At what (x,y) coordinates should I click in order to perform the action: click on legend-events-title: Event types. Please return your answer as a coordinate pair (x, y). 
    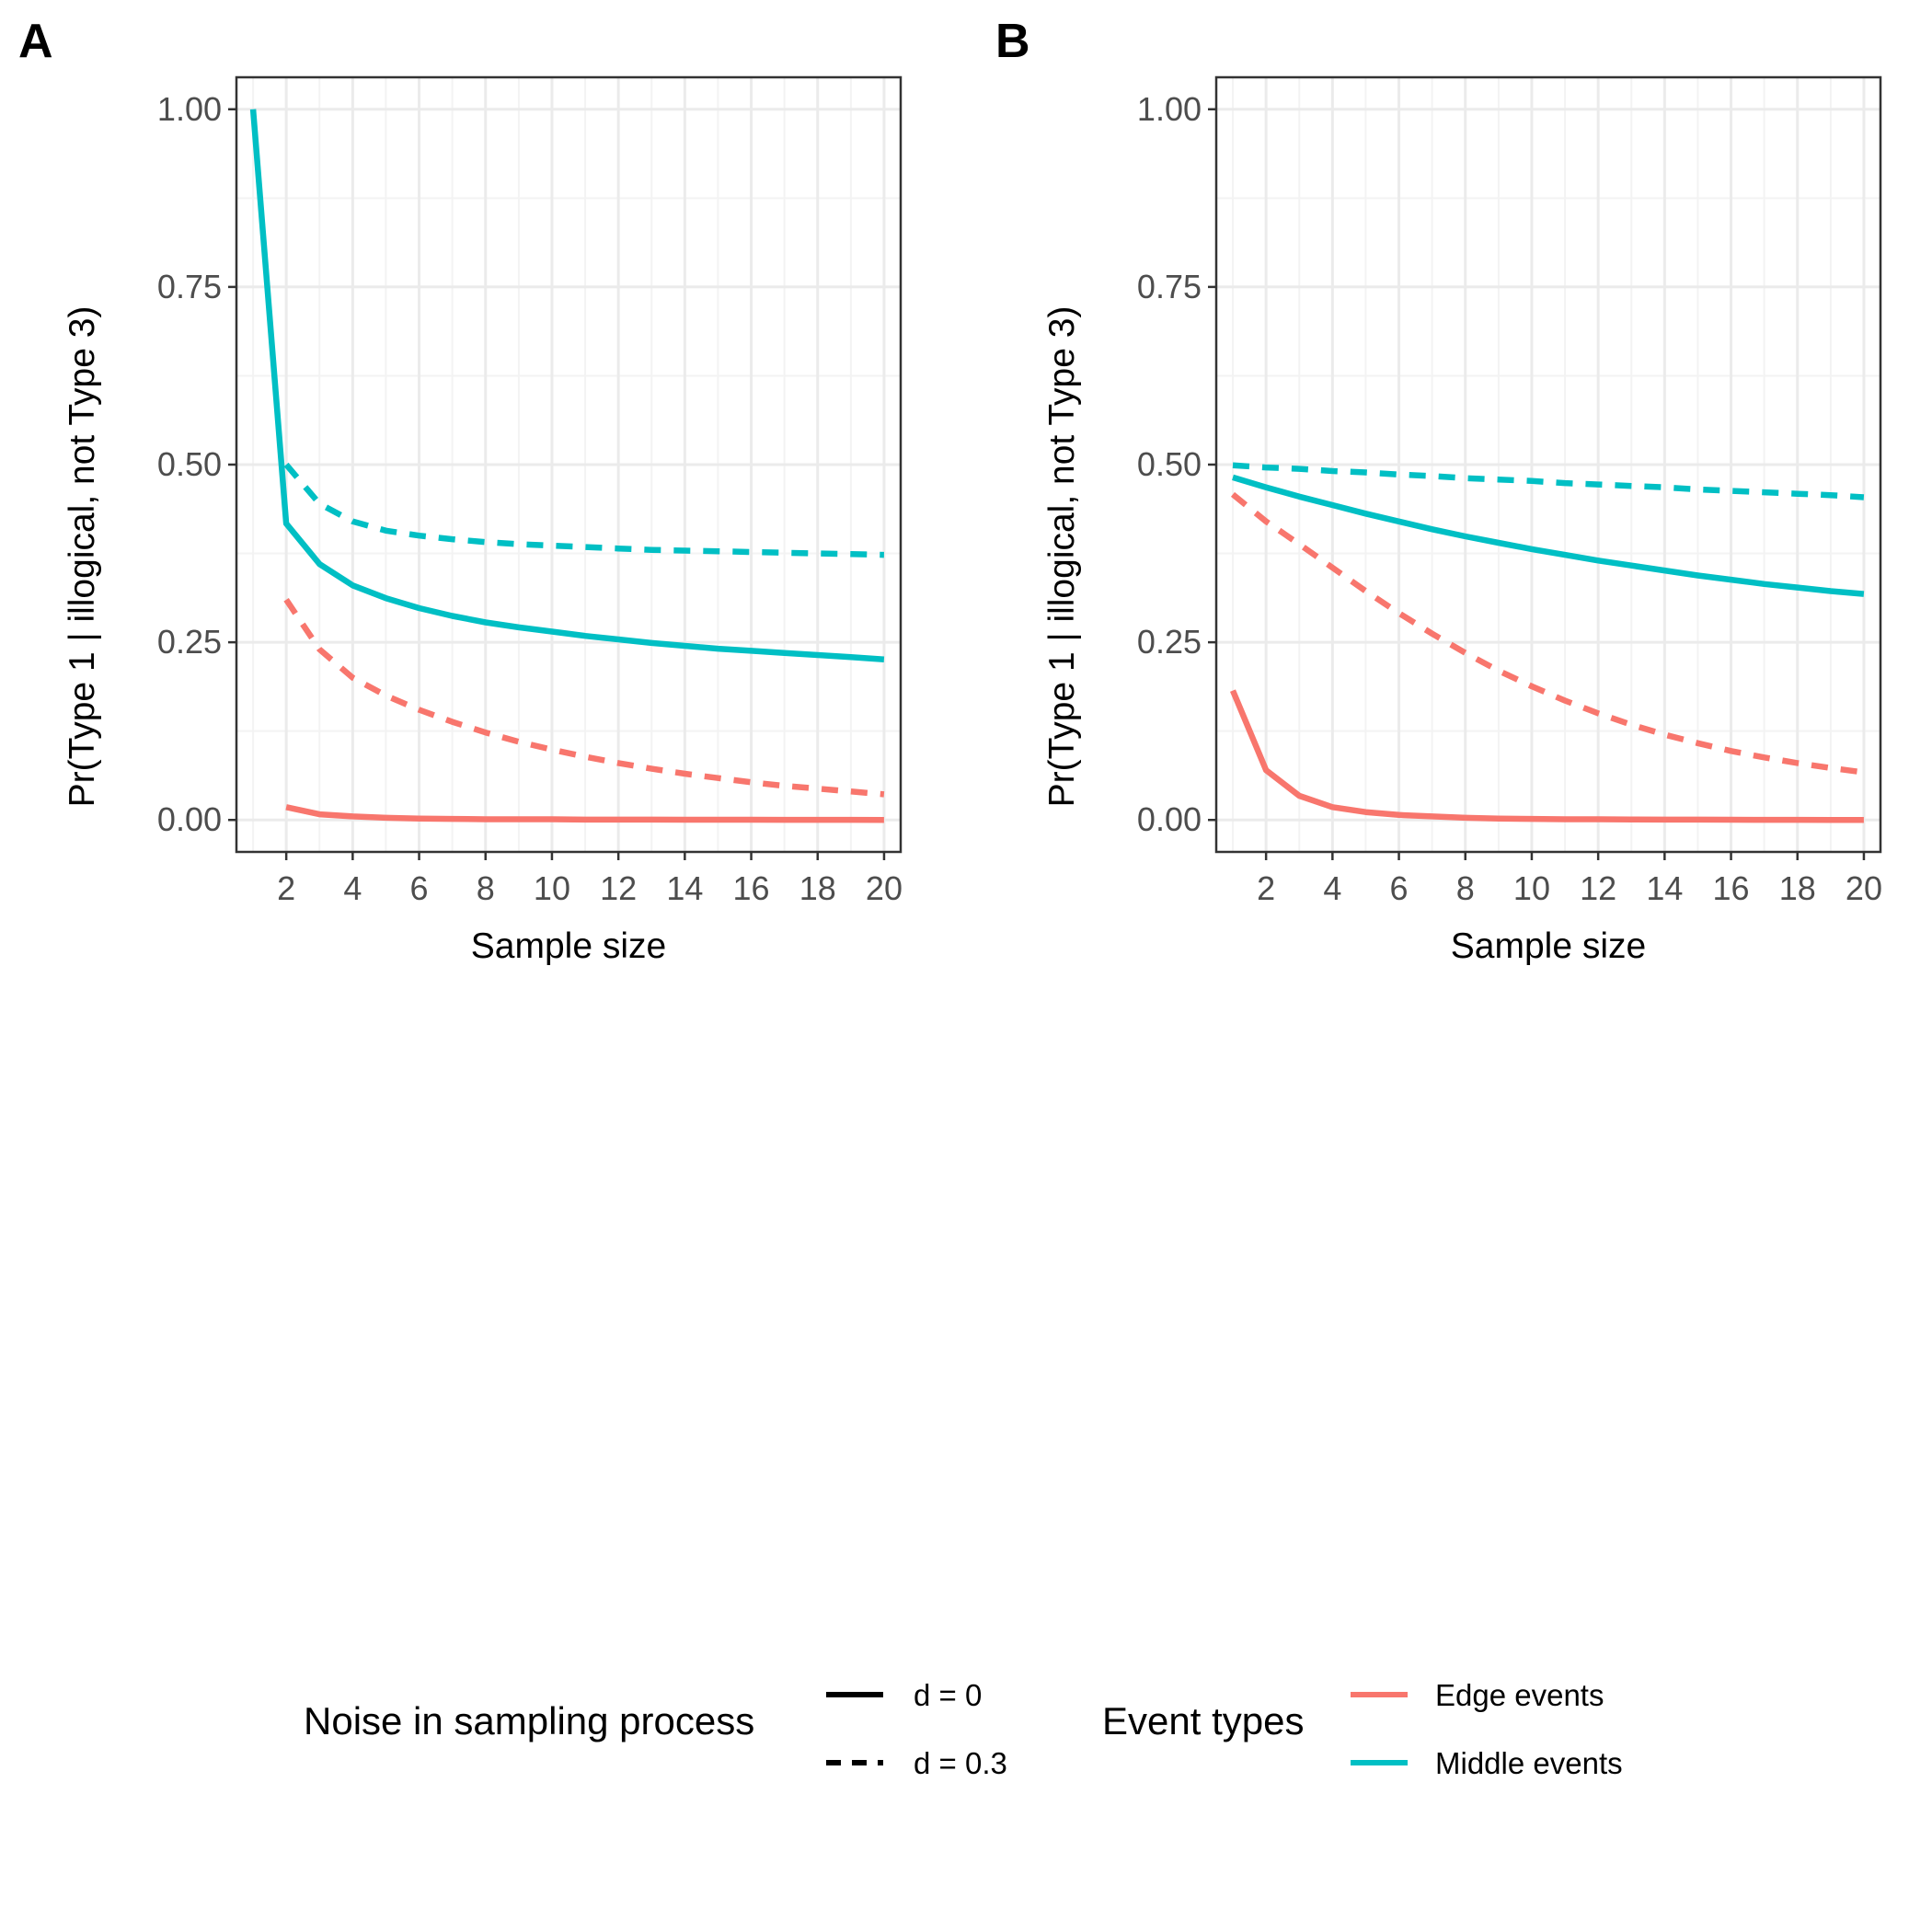
    Looking at the image, I should click on (1203, 1720).